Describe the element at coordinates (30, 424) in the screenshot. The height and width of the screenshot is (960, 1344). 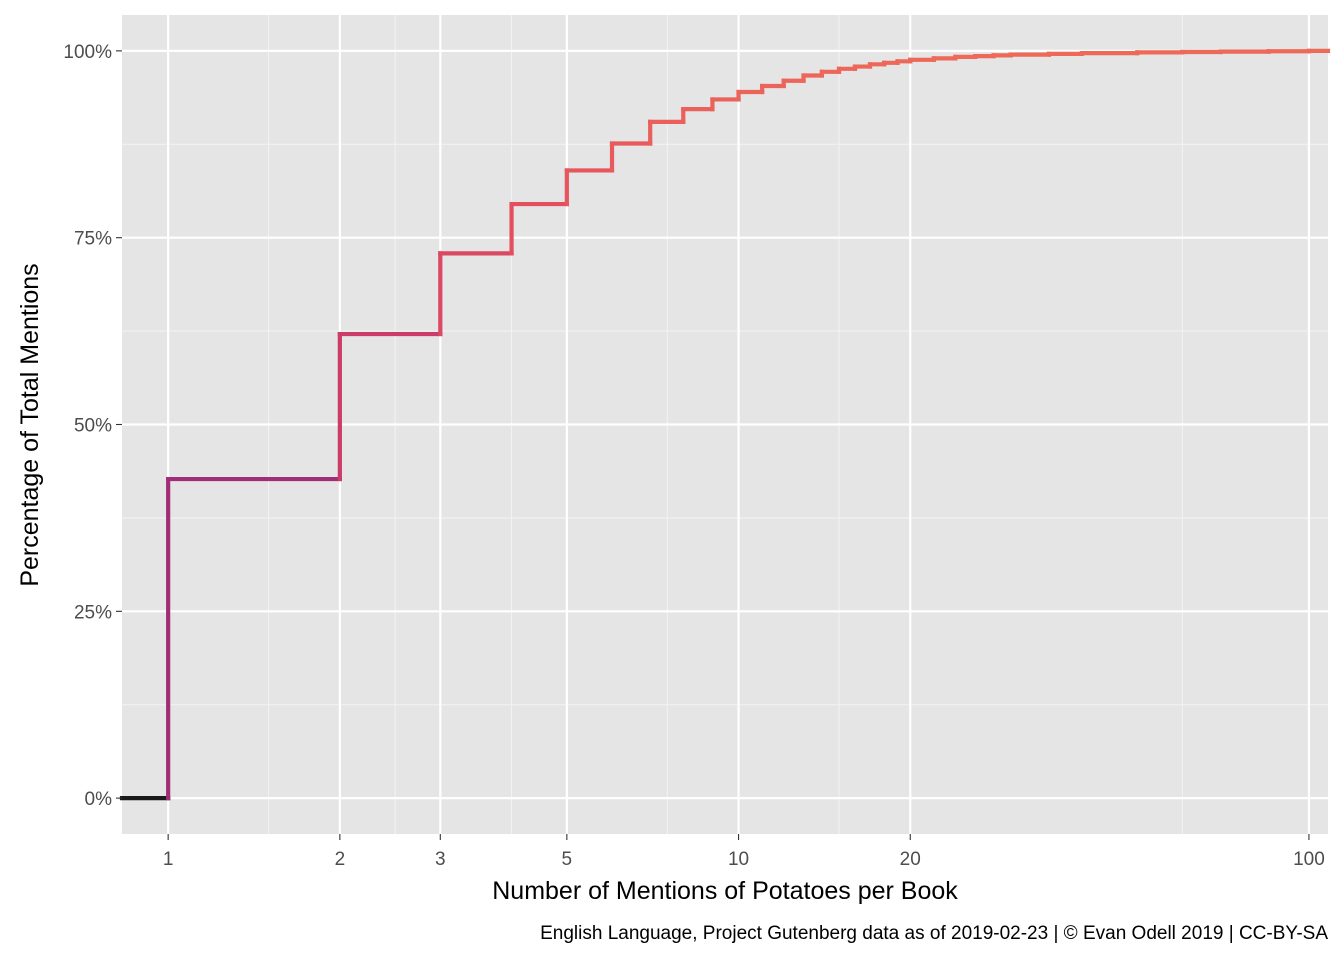
I see `y-axis-title: Percentage of Total Mentions` at that location.